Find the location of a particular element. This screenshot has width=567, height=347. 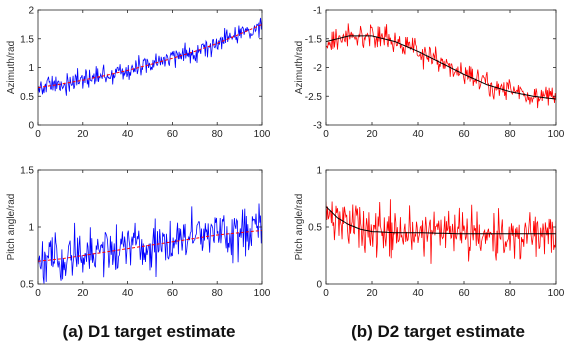

y-tick-label: -2.5 is located at coordinates (314, 97).